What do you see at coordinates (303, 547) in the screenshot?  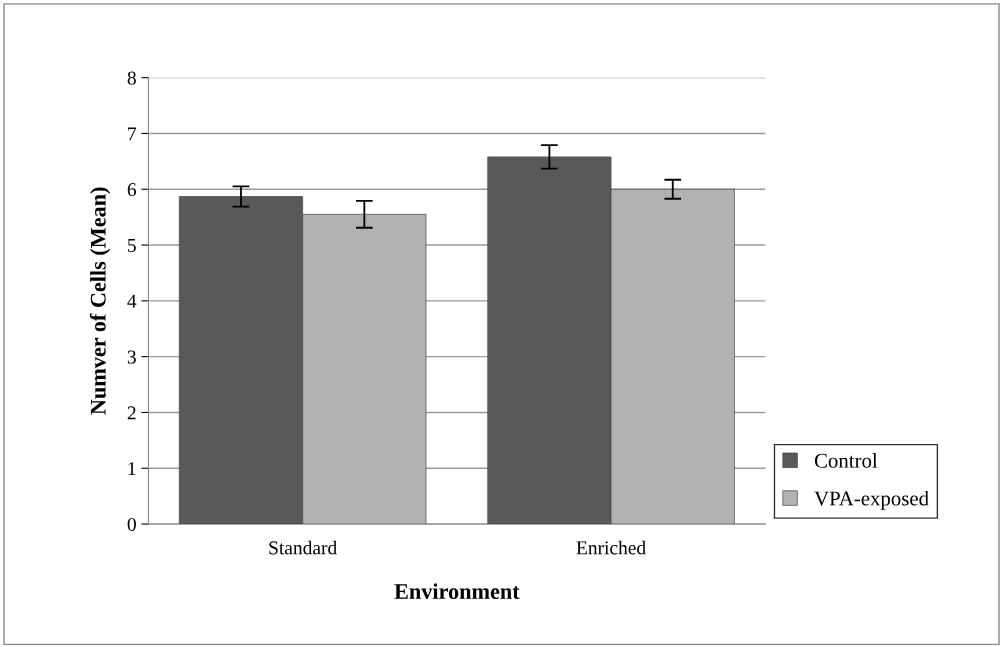 I see `x-tick-label: Standard` at bounding box center [303, 547].